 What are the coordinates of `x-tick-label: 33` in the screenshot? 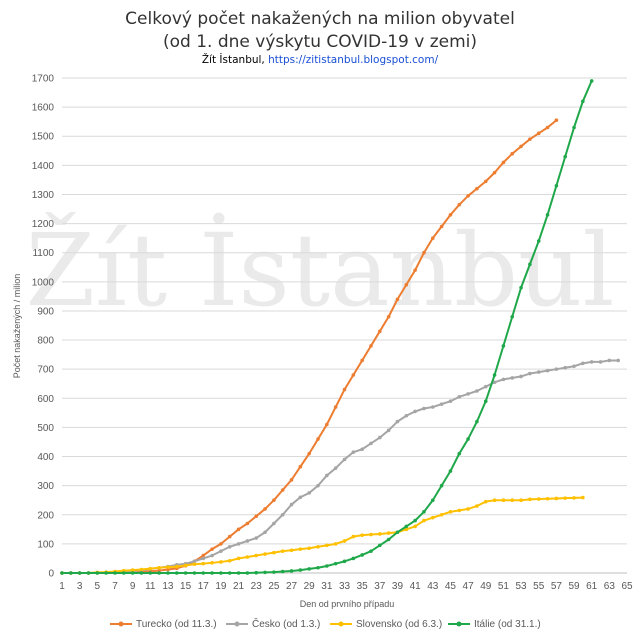 It's located at (345, 586).